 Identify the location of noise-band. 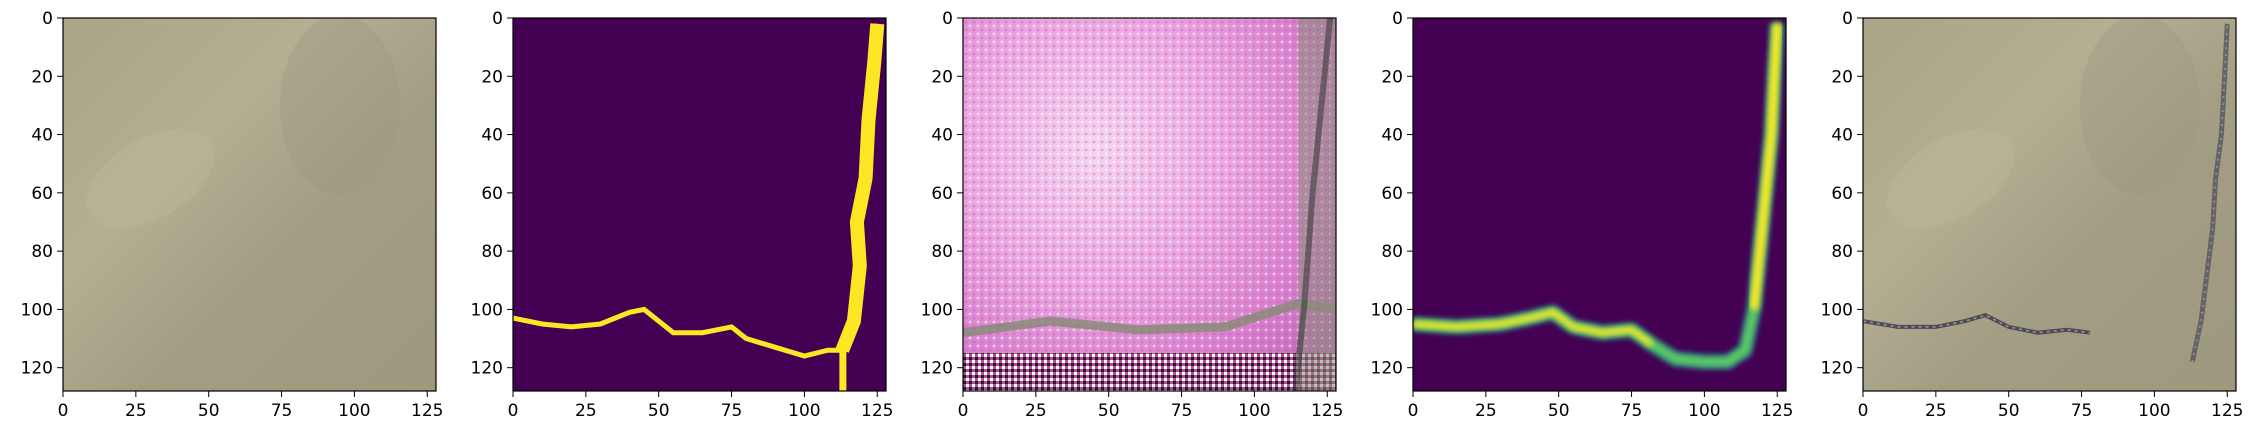
(1149, 372).